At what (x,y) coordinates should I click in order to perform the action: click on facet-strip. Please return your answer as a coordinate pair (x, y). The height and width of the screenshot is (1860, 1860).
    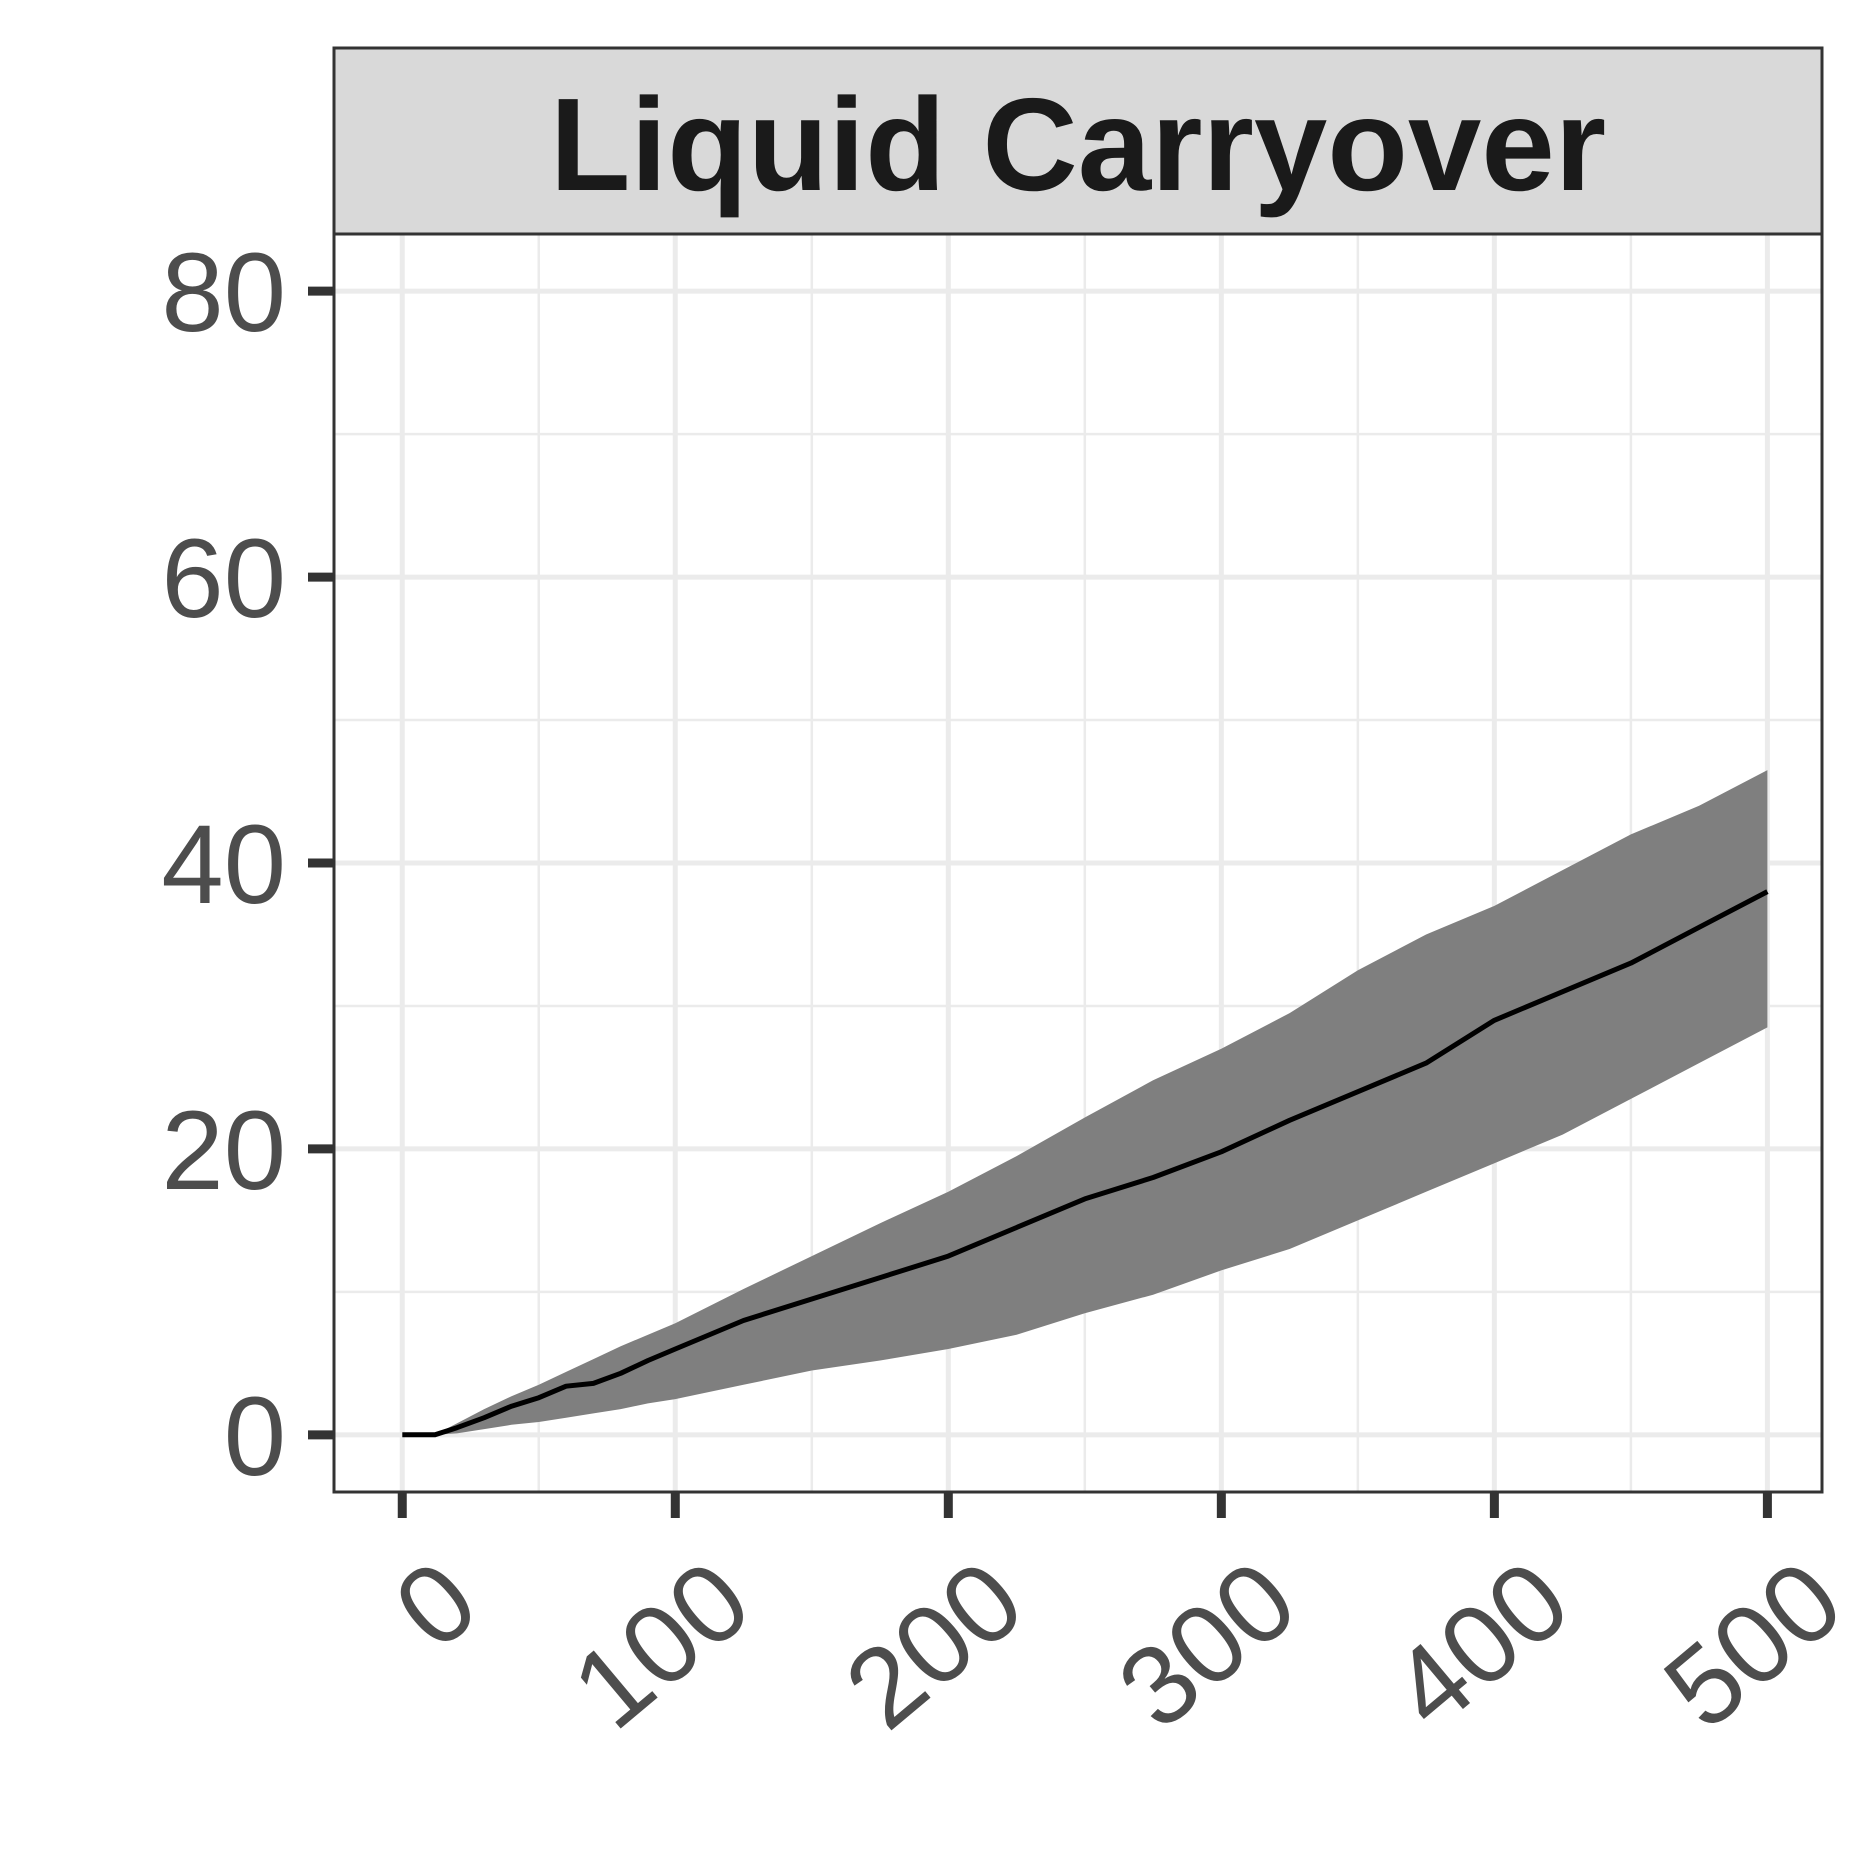
    Looking at the image, I should click on (1078, 141).